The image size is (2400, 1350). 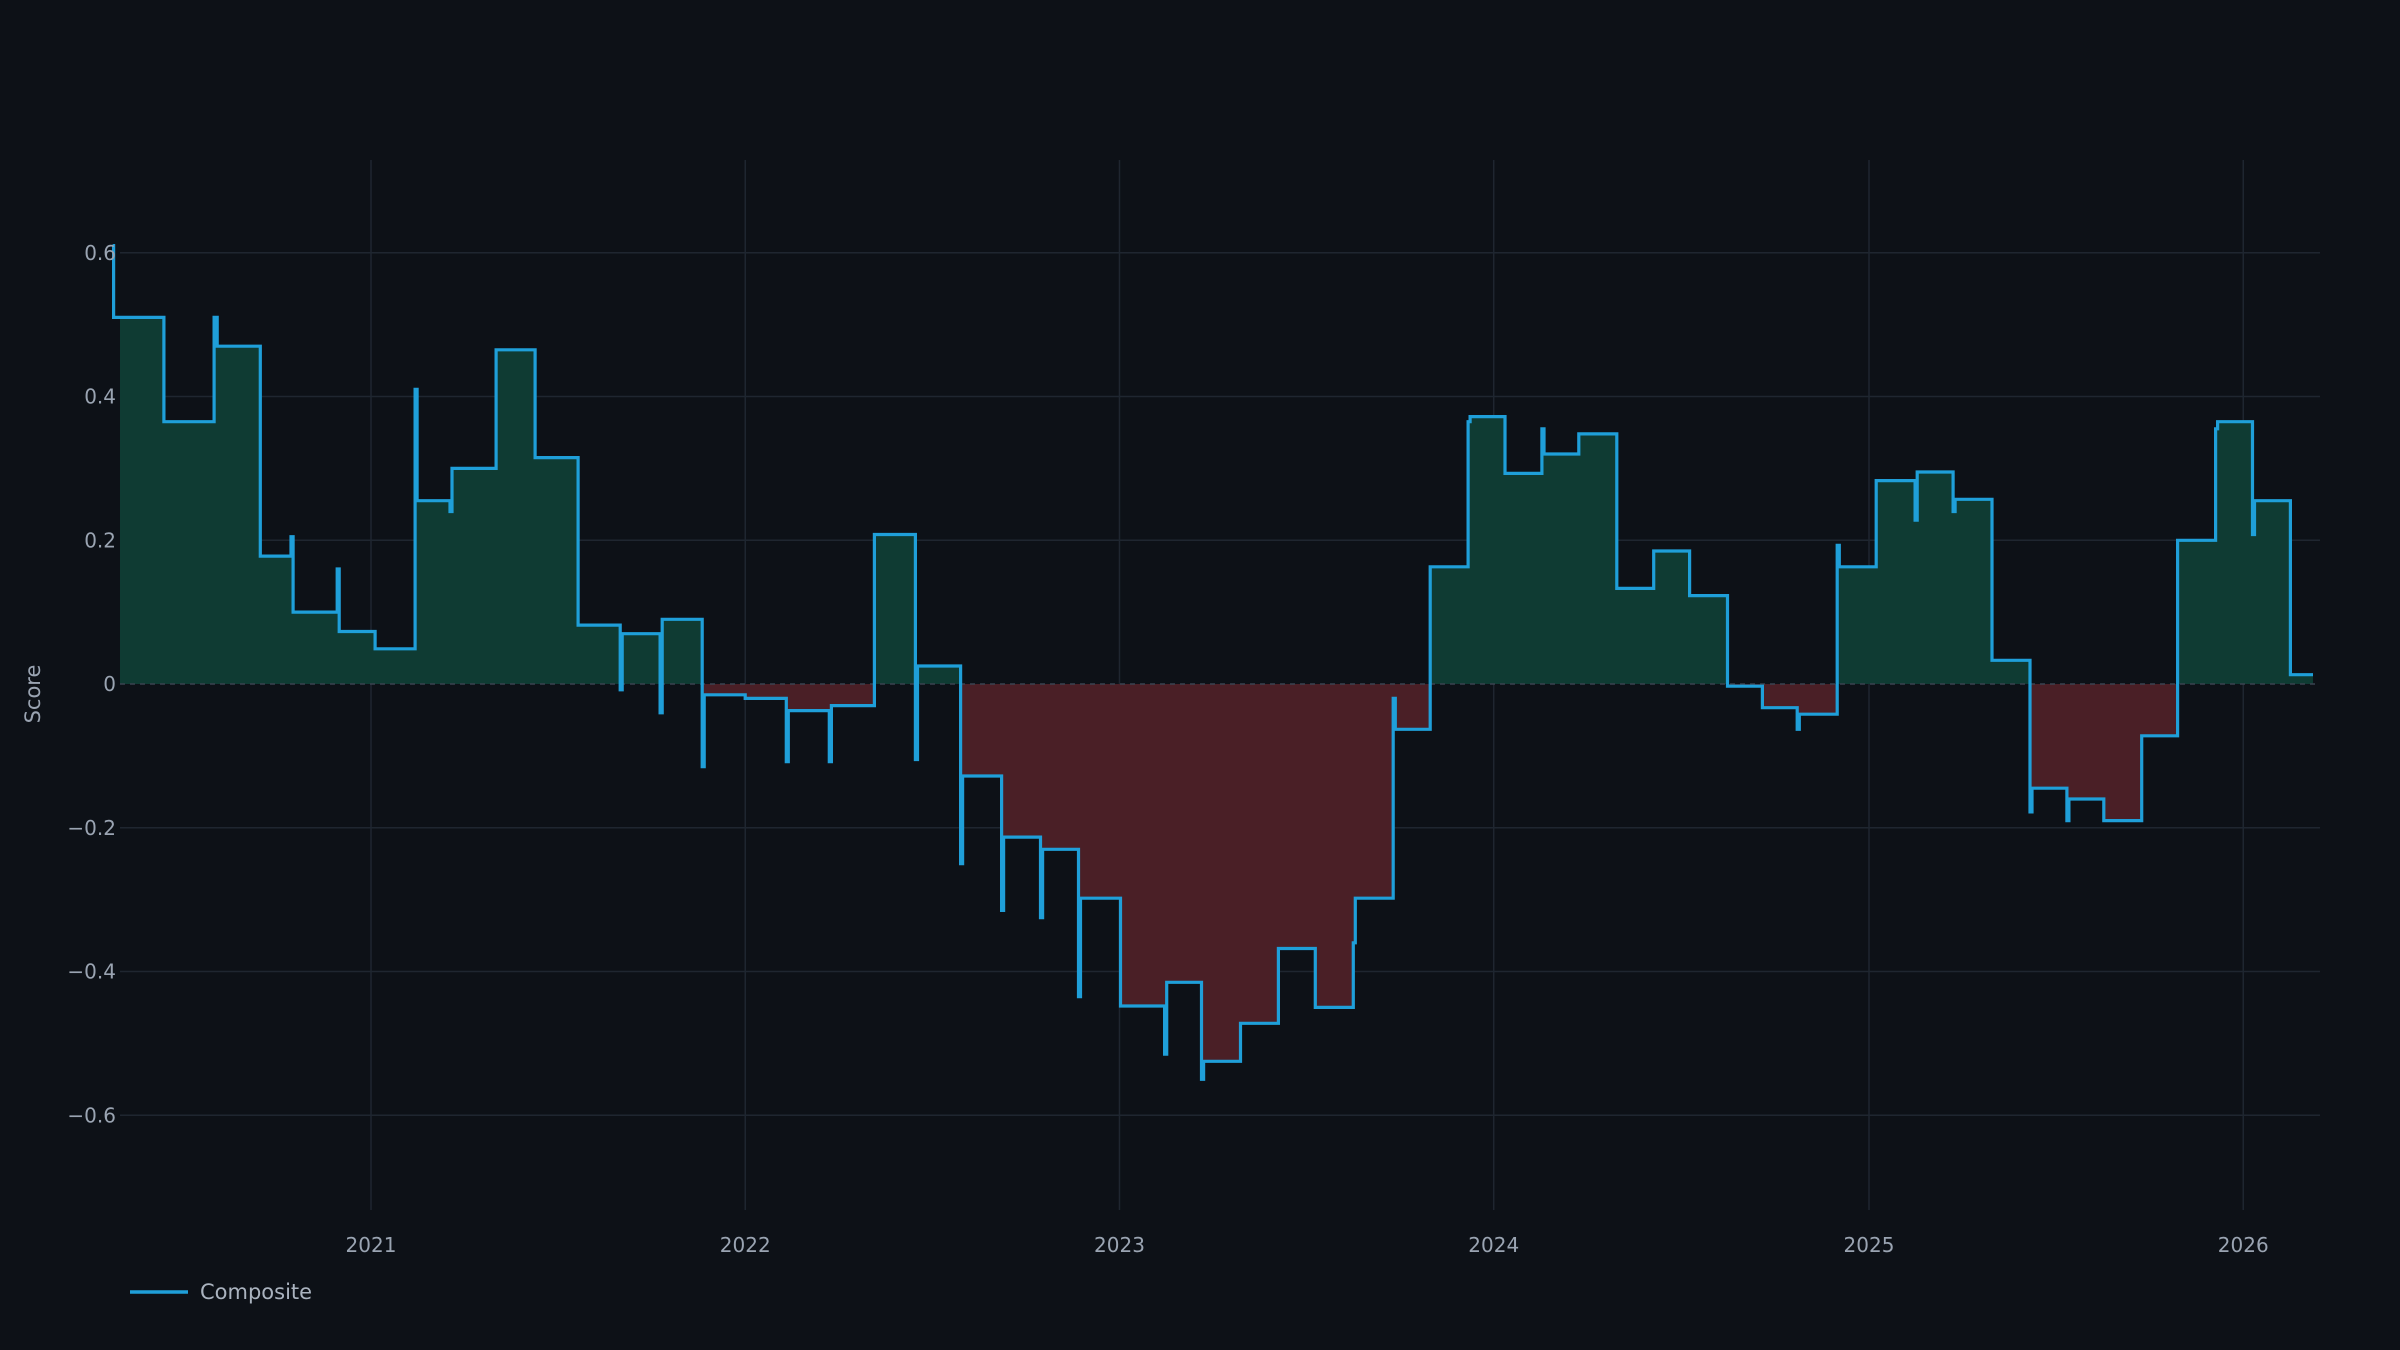 What do you see at coordinates (100, 540) in the screenshot?
I see `y-tick-label: 0.2` at bounding box center [100, 540].